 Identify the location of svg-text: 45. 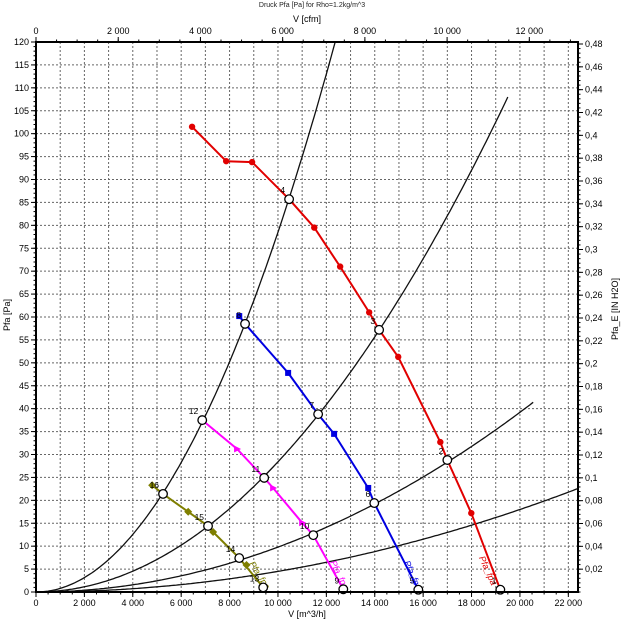
(24, 386).